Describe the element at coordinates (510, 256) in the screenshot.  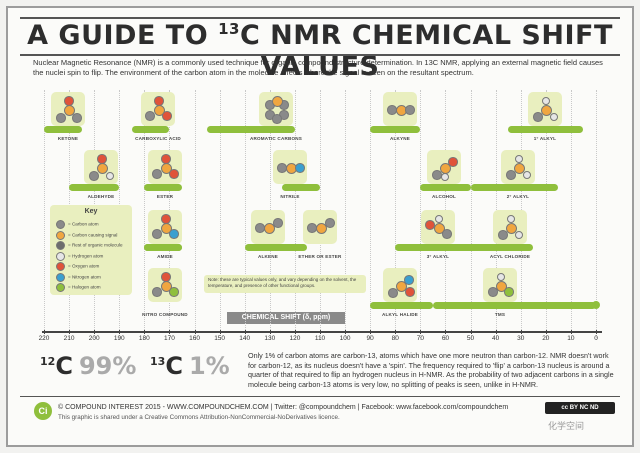
I see `group-label: ACYL CHLORIDE` at that location.